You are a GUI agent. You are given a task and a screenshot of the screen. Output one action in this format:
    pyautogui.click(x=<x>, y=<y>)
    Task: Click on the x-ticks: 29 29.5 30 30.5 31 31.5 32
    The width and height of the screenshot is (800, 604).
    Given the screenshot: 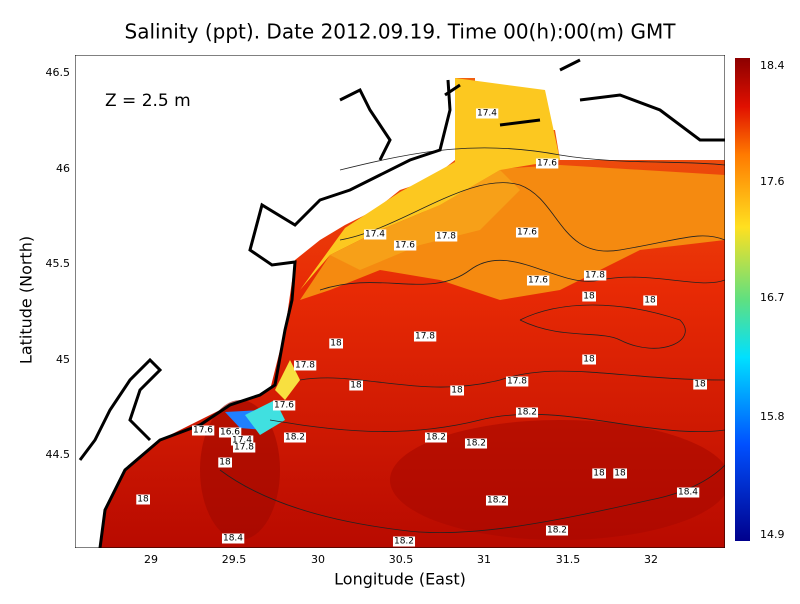 What is the action you would take?
    pyautogui.click(x=401, y=559)
    